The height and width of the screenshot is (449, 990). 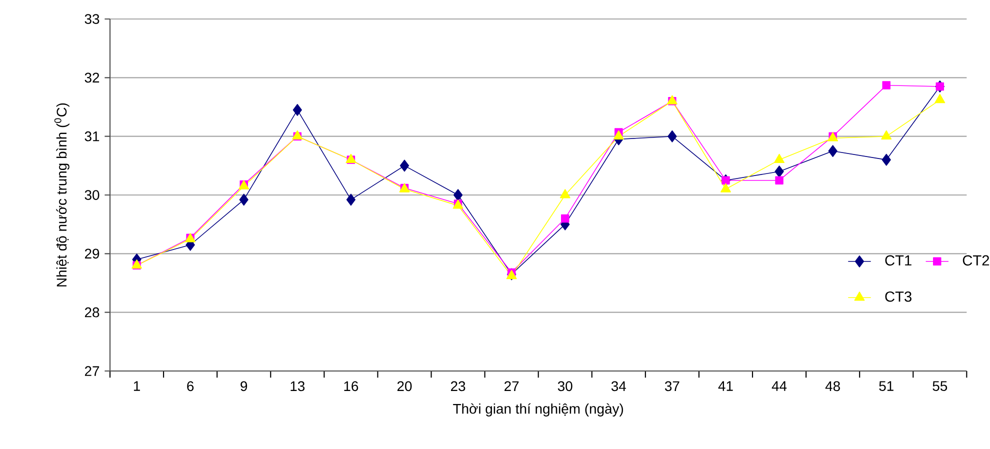 What do you see at coordinates (886, 386) in the screenshot?
I see `x-tick-label: 51` at bounding box center [886, 386].